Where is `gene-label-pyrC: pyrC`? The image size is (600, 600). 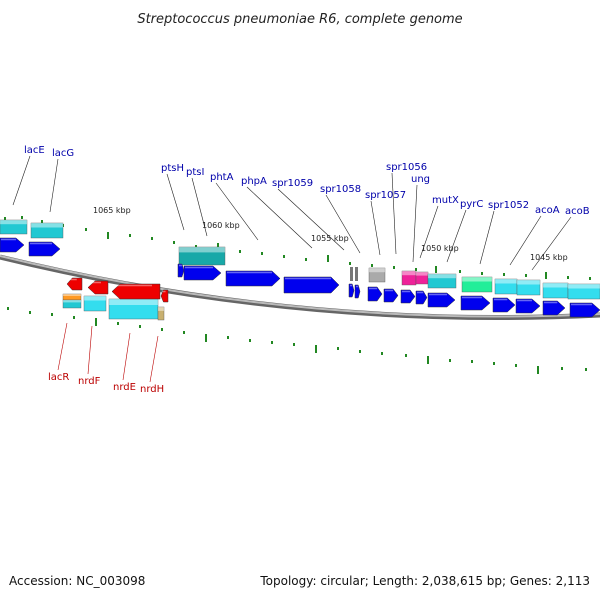
gene-label-pyrC: pyrC is located at coordinates (471, 204).